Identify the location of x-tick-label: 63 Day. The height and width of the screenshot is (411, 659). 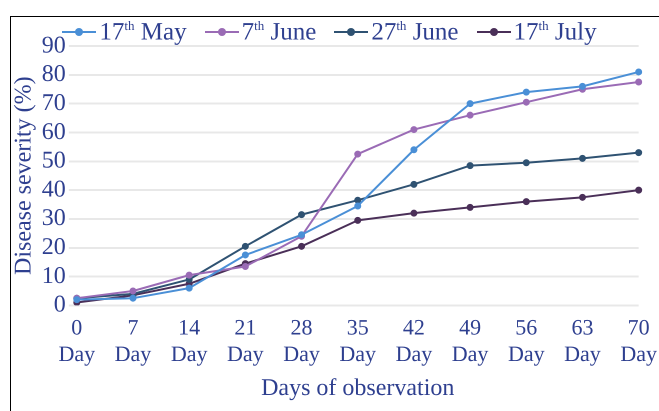
(582, 340).